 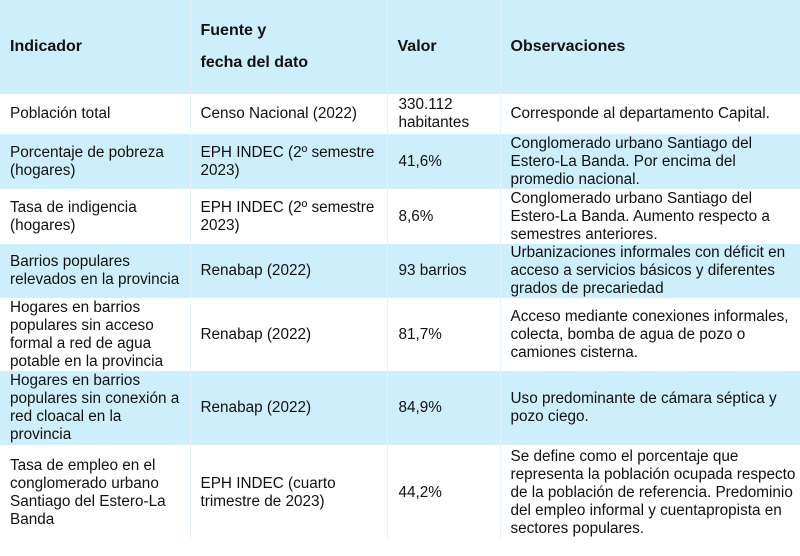 I want to click on cell-observaciones: Corresponde al departamento Capital., so click(x=649, y=114).